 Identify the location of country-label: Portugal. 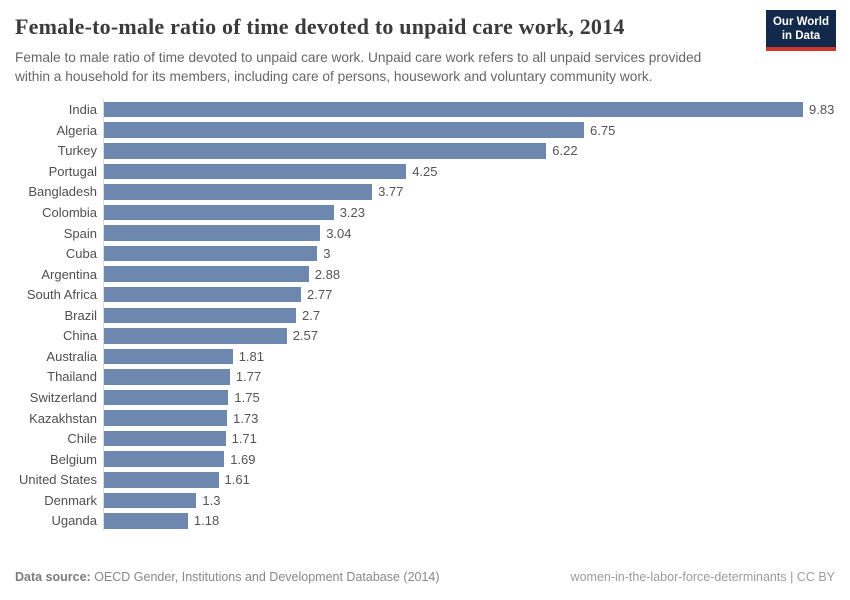
(72, 171).